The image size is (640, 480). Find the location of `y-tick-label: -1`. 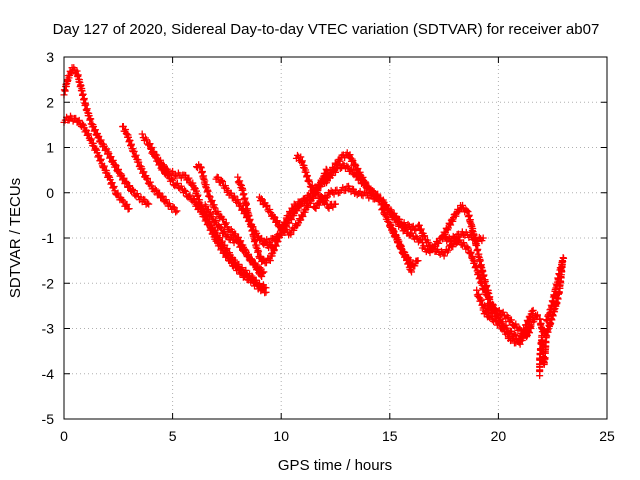

y-tick-label: -1 is located at coordinates (48, 238).